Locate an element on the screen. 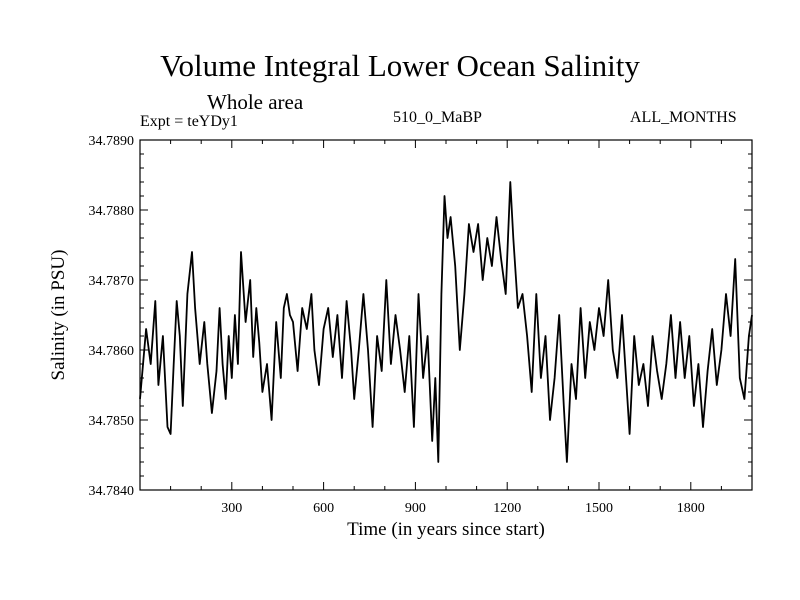 The width and height of the screenshot is (800, 600). experiment-label: Expt = teYDy1 is located at coordinates (189, 121).